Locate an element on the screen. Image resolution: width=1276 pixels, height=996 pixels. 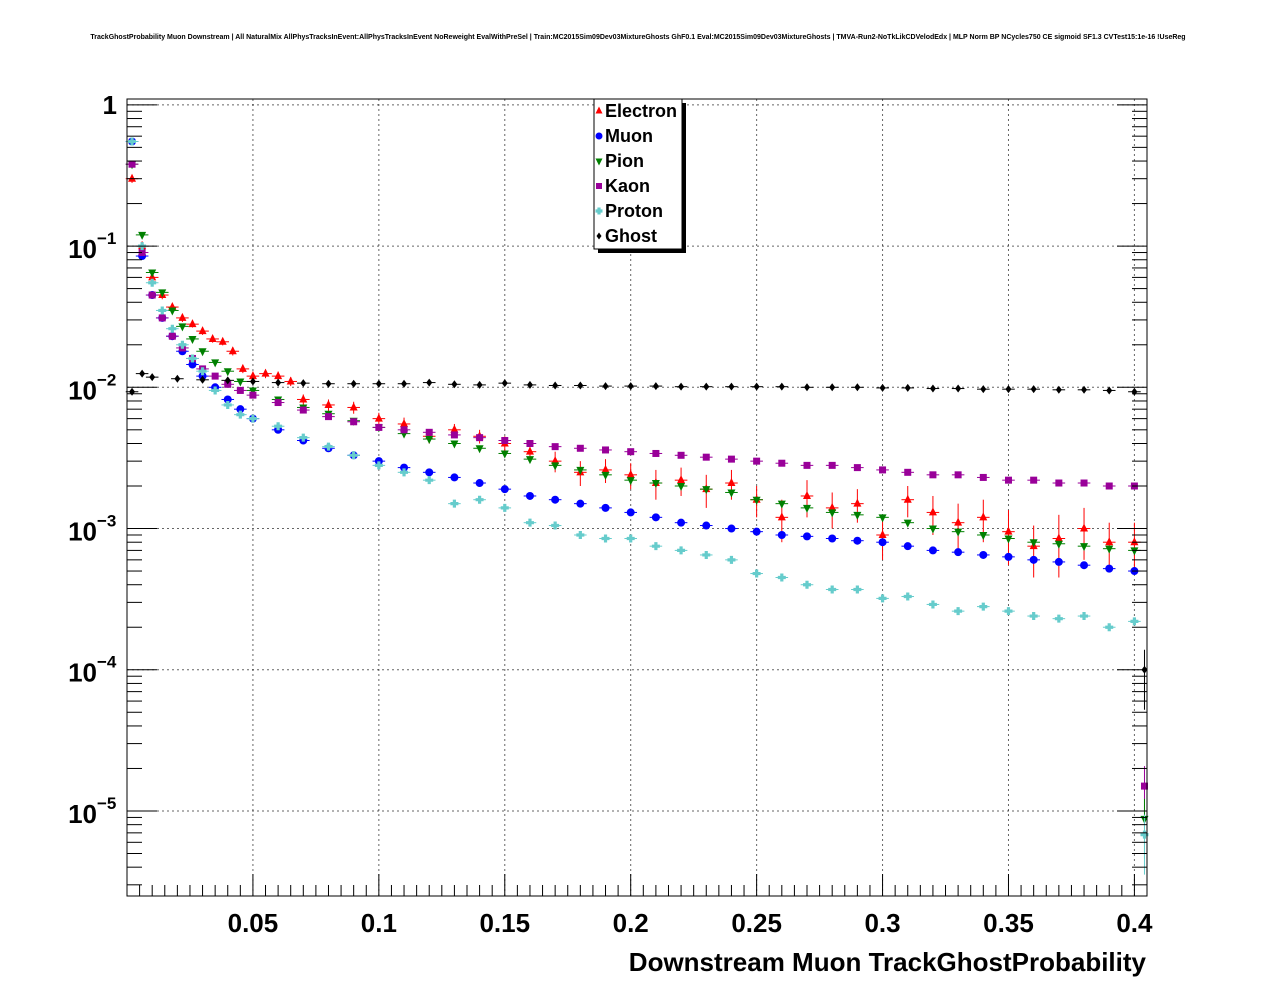
y-tick-label: 10 is located at coordinates (82, 673).